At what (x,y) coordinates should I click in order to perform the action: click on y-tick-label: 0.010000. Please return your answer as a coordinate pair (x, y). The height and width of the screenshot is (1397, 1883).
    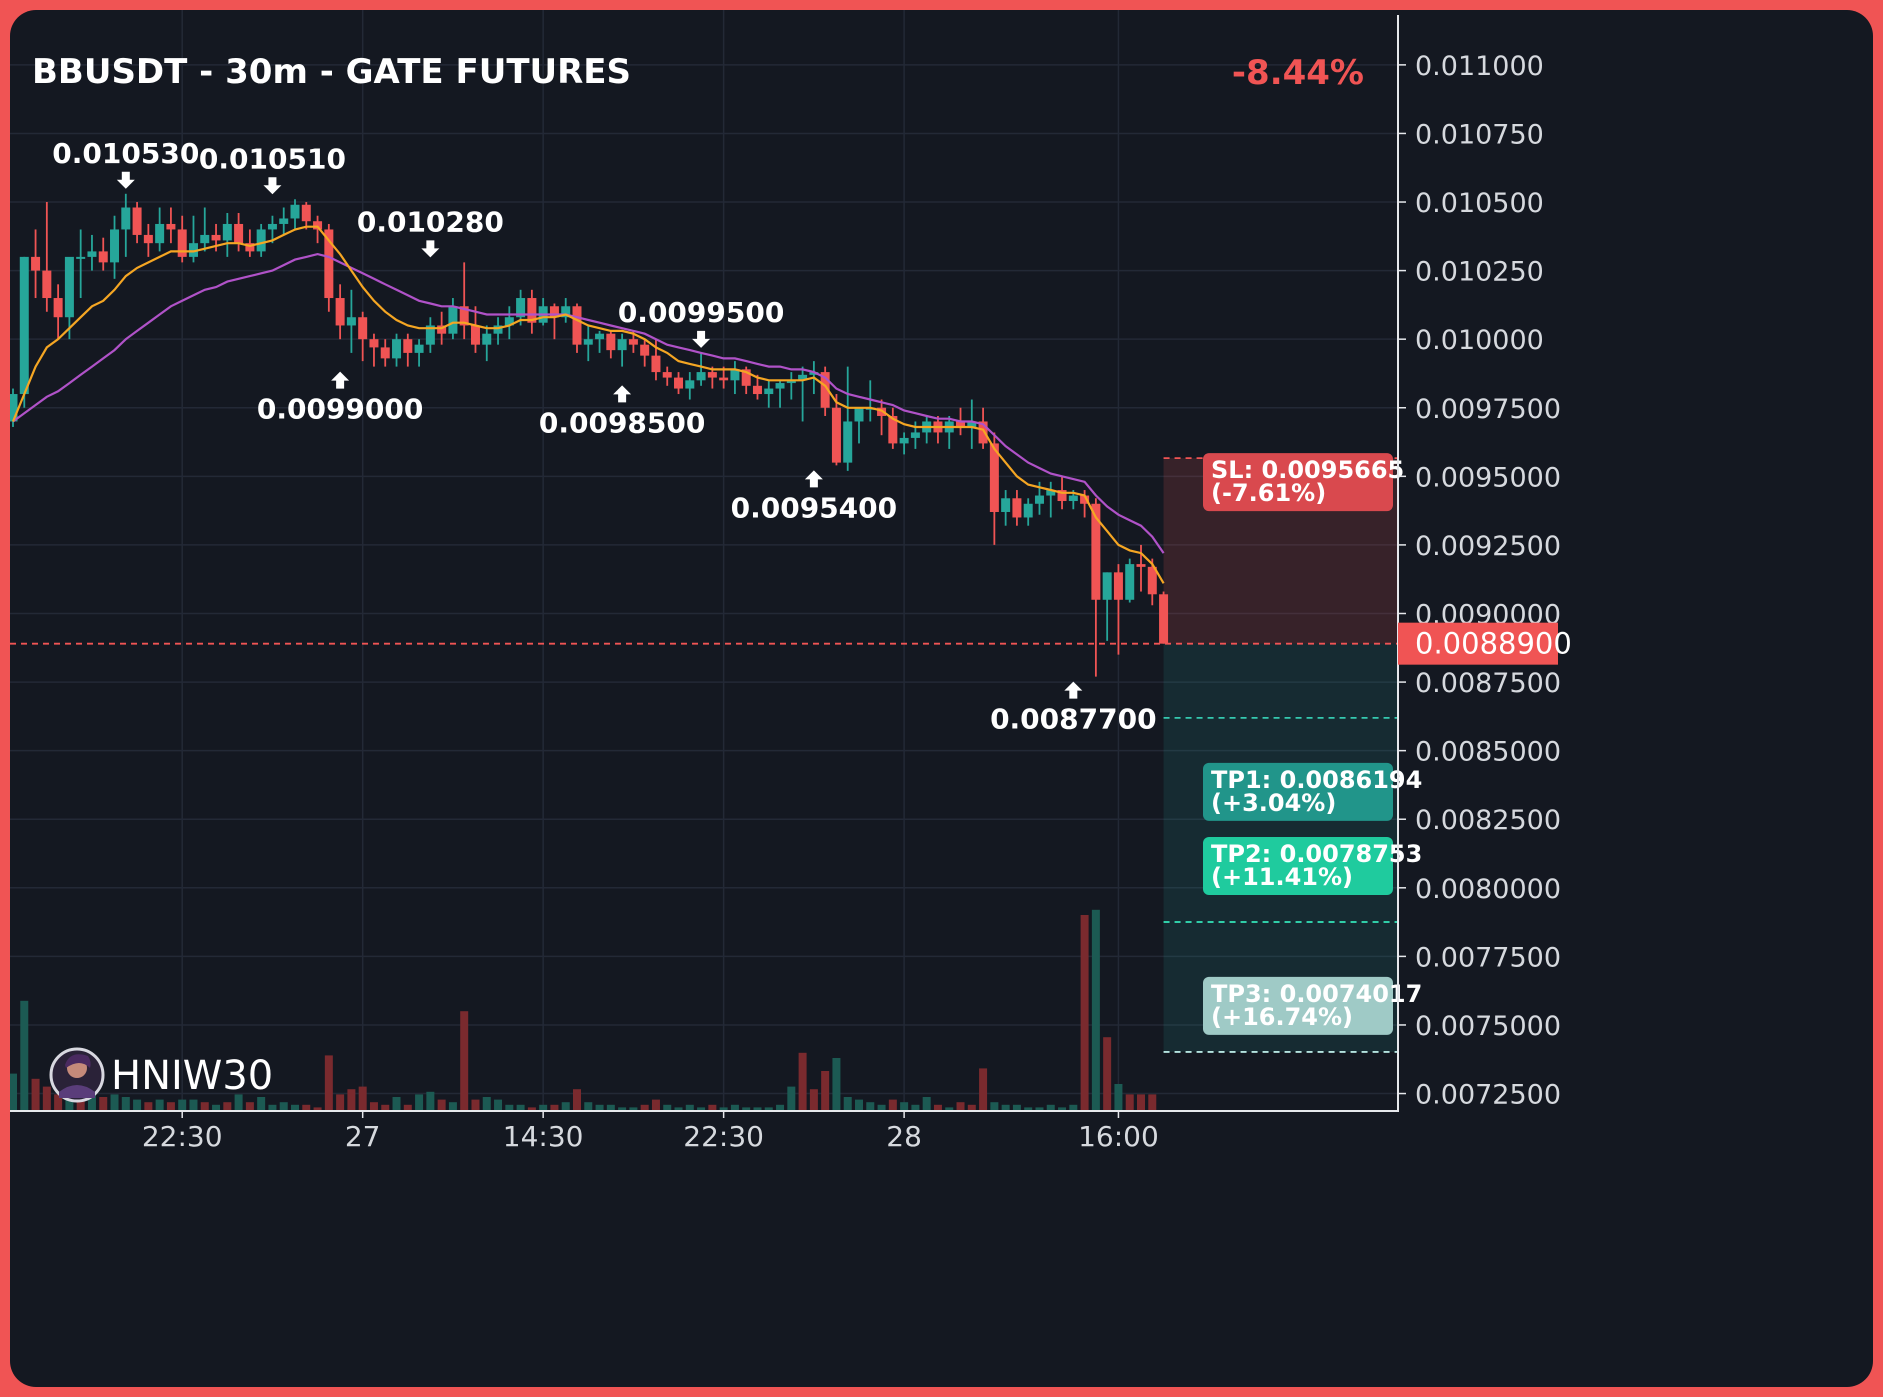
    Looking at the image, I should click on (1479, 340).